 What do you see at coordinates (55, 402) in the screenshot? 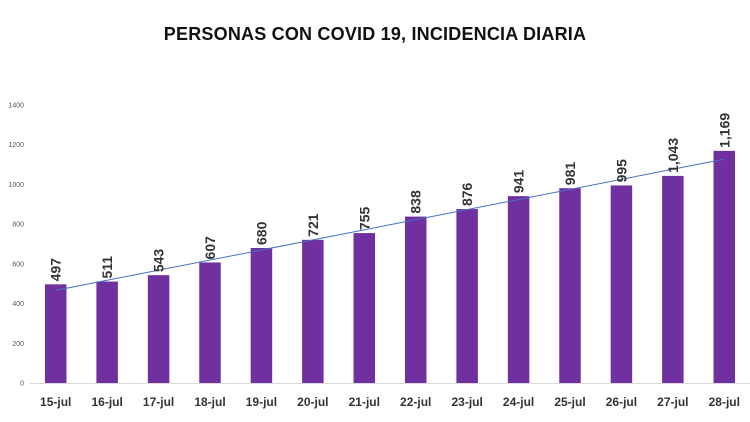
I see `x-tick-label: 15-jul` at bounding box center [55, 402].